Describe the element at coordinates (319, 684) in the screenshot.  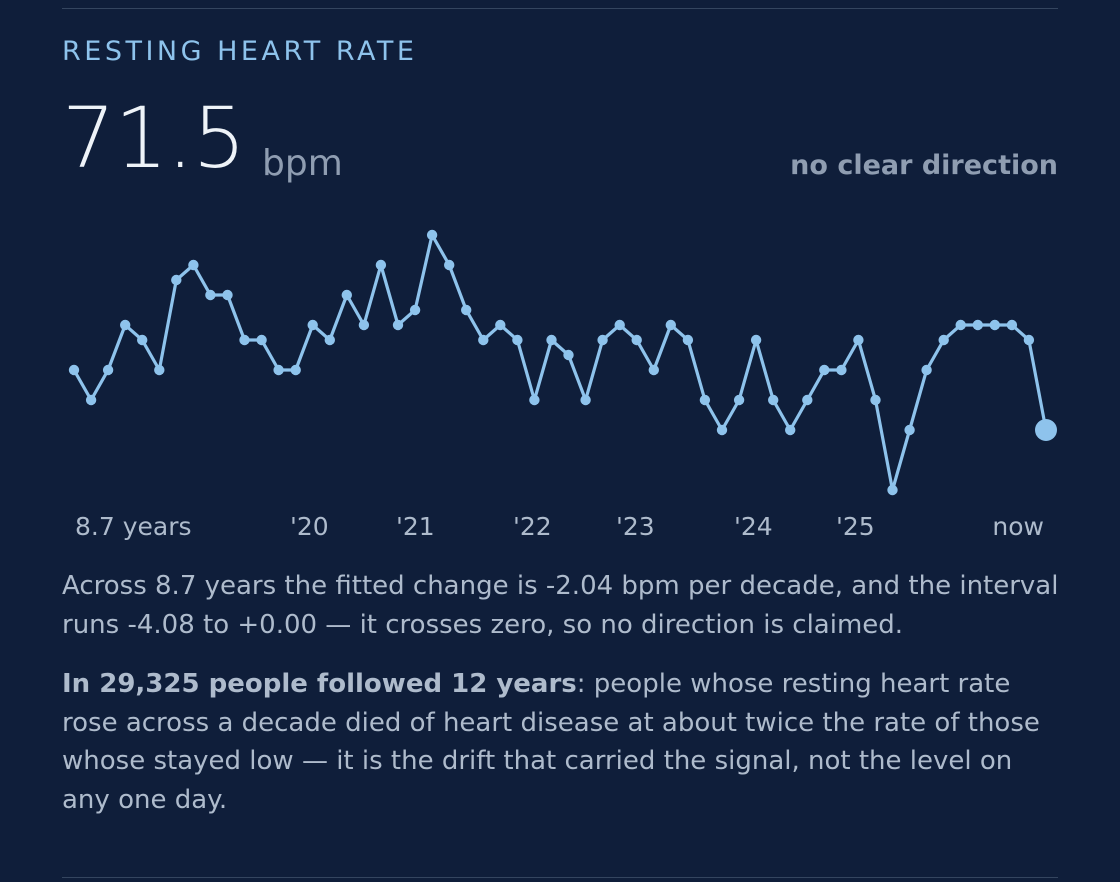
I see `evidence-lead: In 29,325 people followed 12 years` at that location.